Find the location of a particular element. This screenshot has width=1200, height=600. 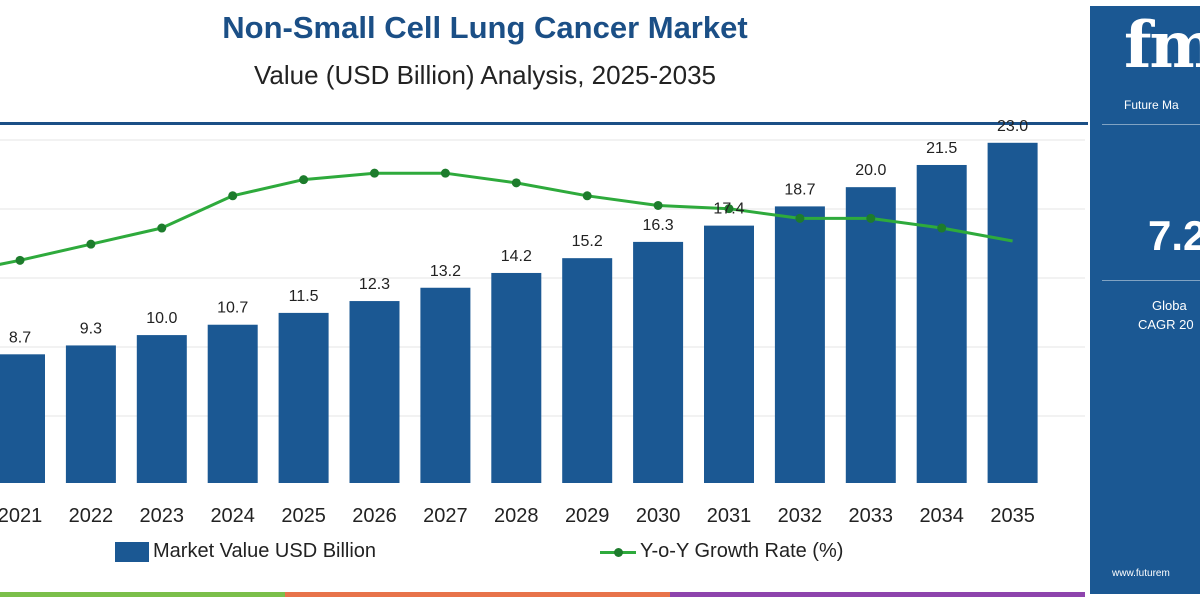

x-tick-2035: 2035 is located at coordinates (1012, 516).